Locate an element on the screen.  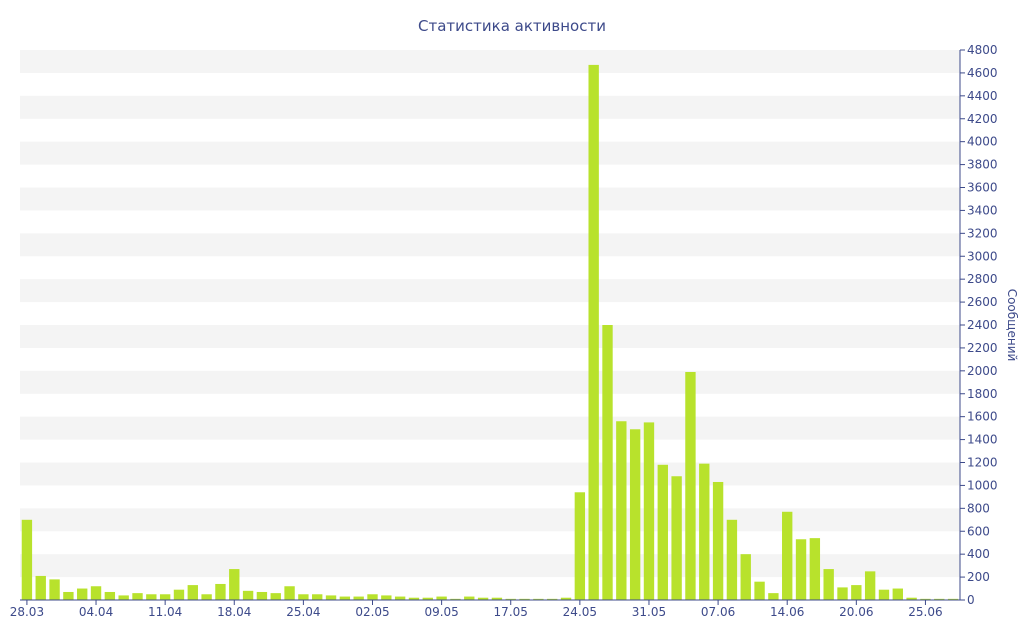
x-tick-label: 07.06 is located at coordinates (718, 612).